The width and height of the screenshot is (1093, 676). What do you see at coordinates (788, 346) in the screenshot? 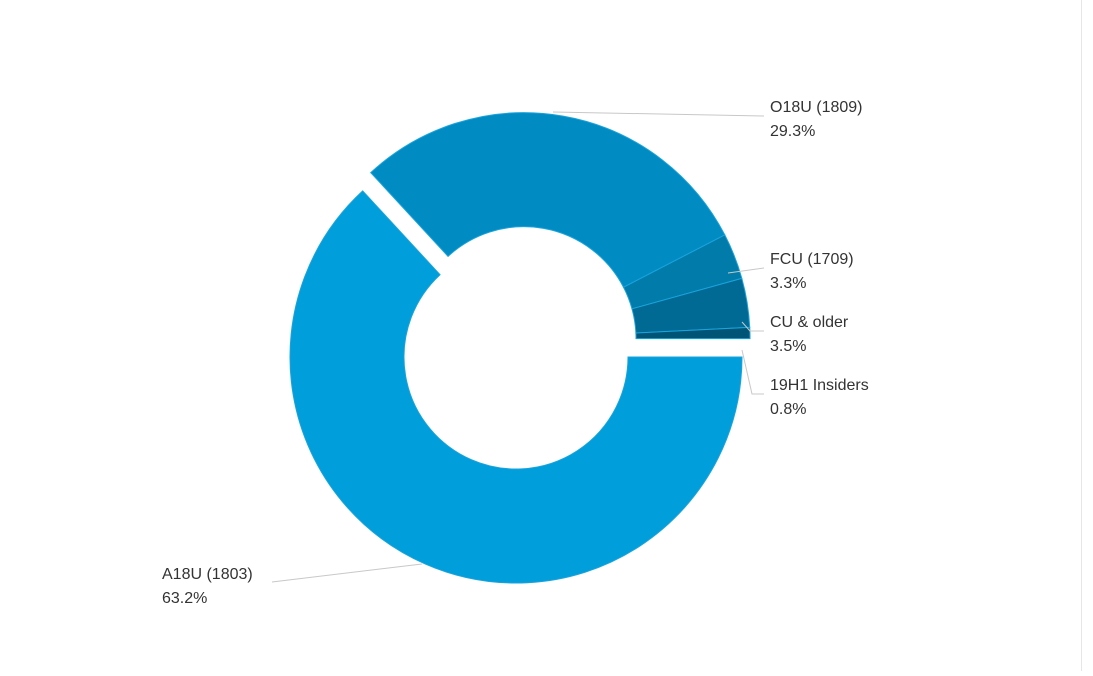
I see `slice-percent-cu-older: 3.5%` at bounding box center [788, 346].